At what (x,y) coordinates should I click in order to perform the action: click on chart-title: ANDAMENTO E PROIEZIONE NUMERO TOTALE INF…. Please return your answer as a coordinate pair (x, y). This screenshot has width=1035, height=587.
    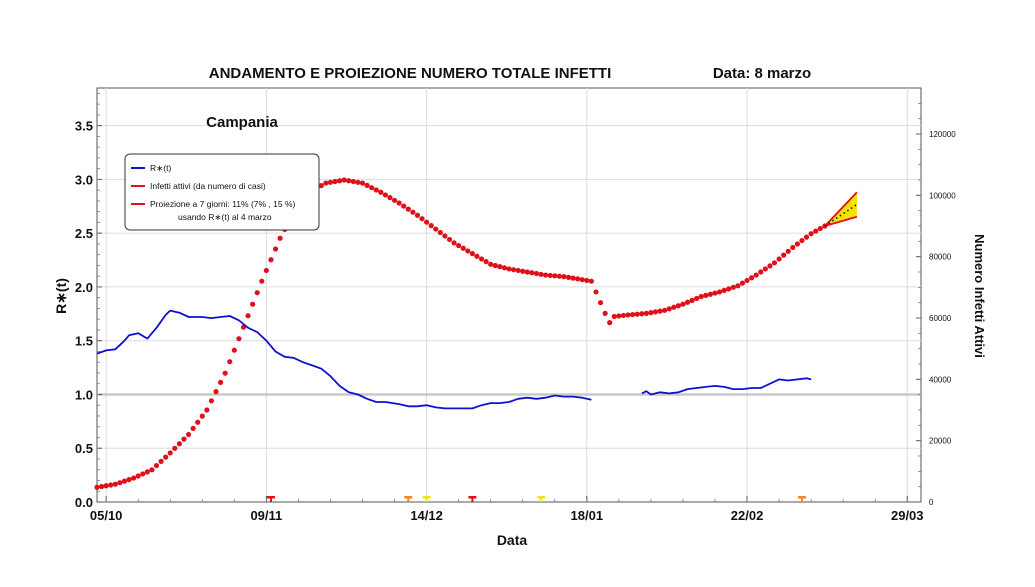
    Looking at the image, I should click on (410, 73).